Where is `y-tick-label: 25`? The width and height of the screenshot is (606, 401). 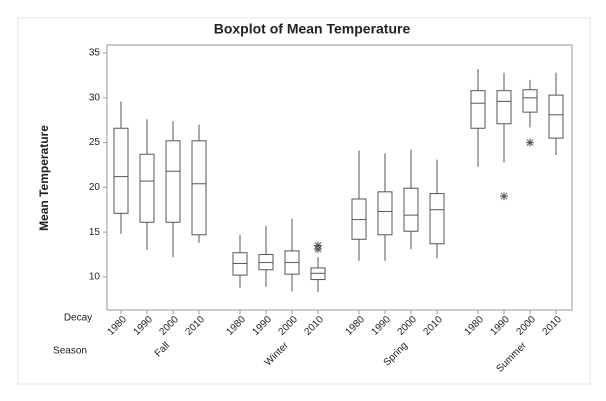 y-tick-label: 25 is located at coordinates (95, 142).